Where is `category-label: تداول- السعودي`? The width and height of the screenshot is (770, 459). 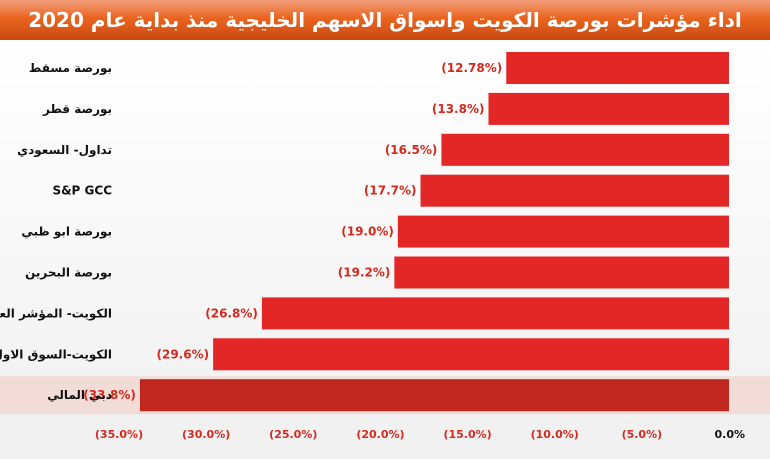
category-label: تداول- السعودي is located at coordinates (64, 150).